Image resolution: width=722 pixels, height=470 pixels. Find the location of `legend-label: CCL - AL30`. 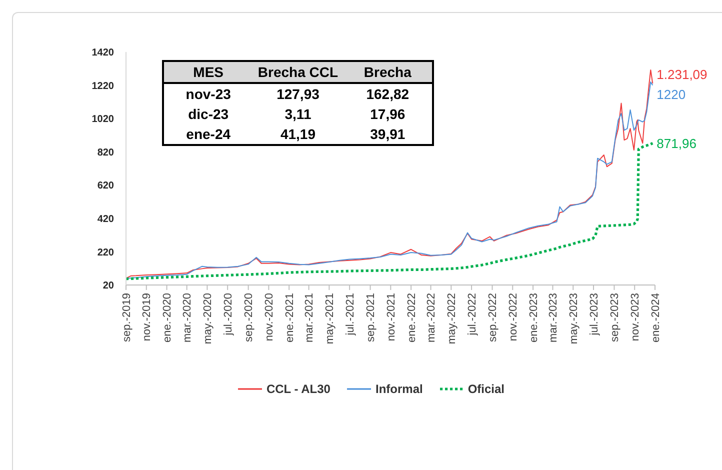

legend-label: CCL - AL30 is located at coordinates (298, 389).